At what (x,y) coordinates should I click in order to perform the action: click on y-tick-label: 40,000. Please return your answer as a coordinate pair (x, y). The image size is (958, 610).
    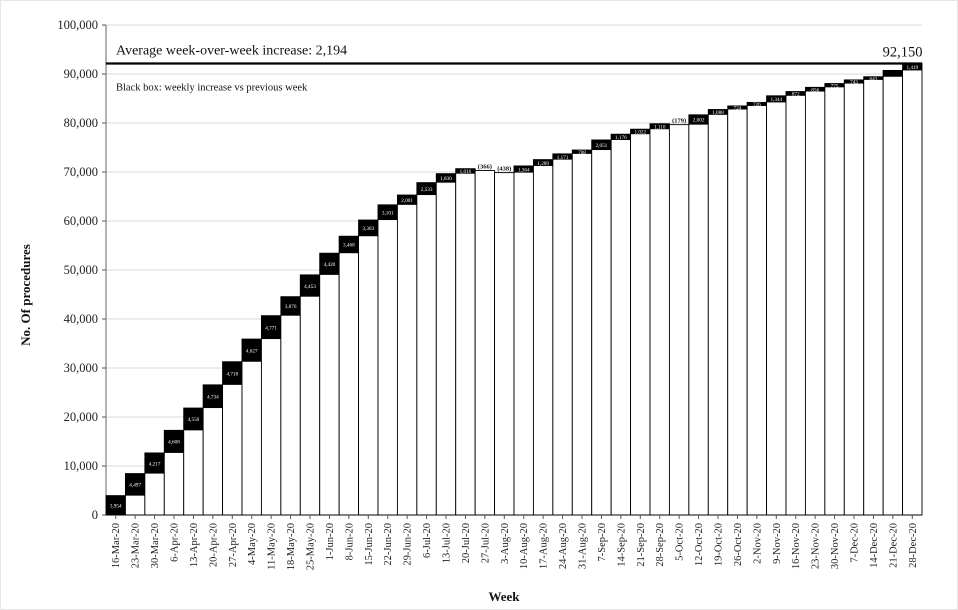
    Looking at the image, I should click on (81, 319).